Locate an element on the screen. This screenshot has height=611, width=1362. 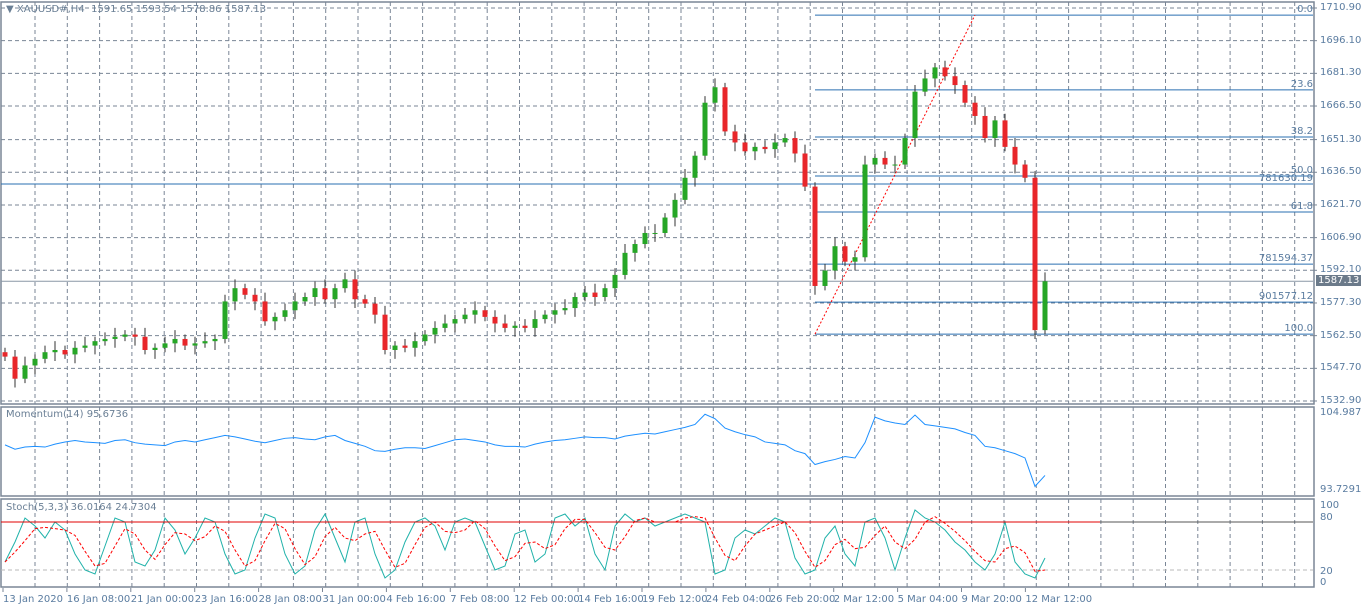
collapse-triangle-icon: ▼ is located at coordinates (11, 9).